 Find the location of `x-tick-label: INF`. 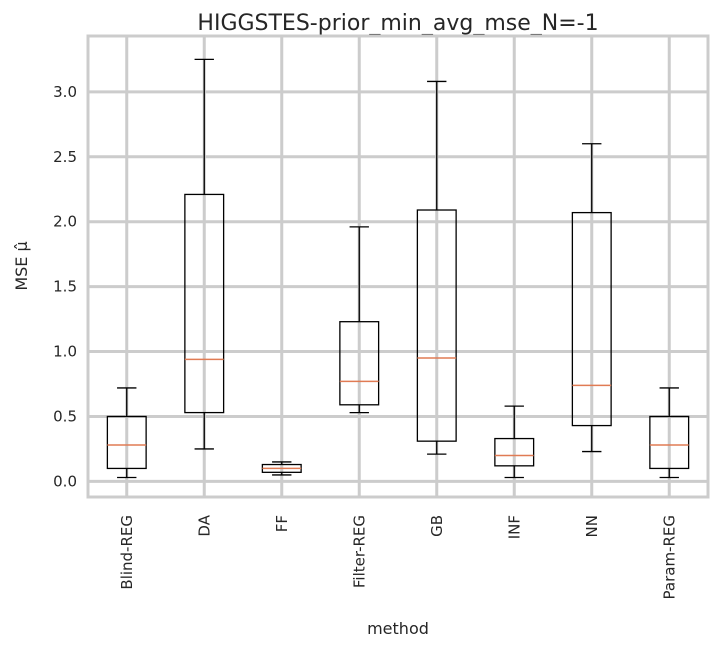

x-tick-label: INF is located at coordinates (514, 527).